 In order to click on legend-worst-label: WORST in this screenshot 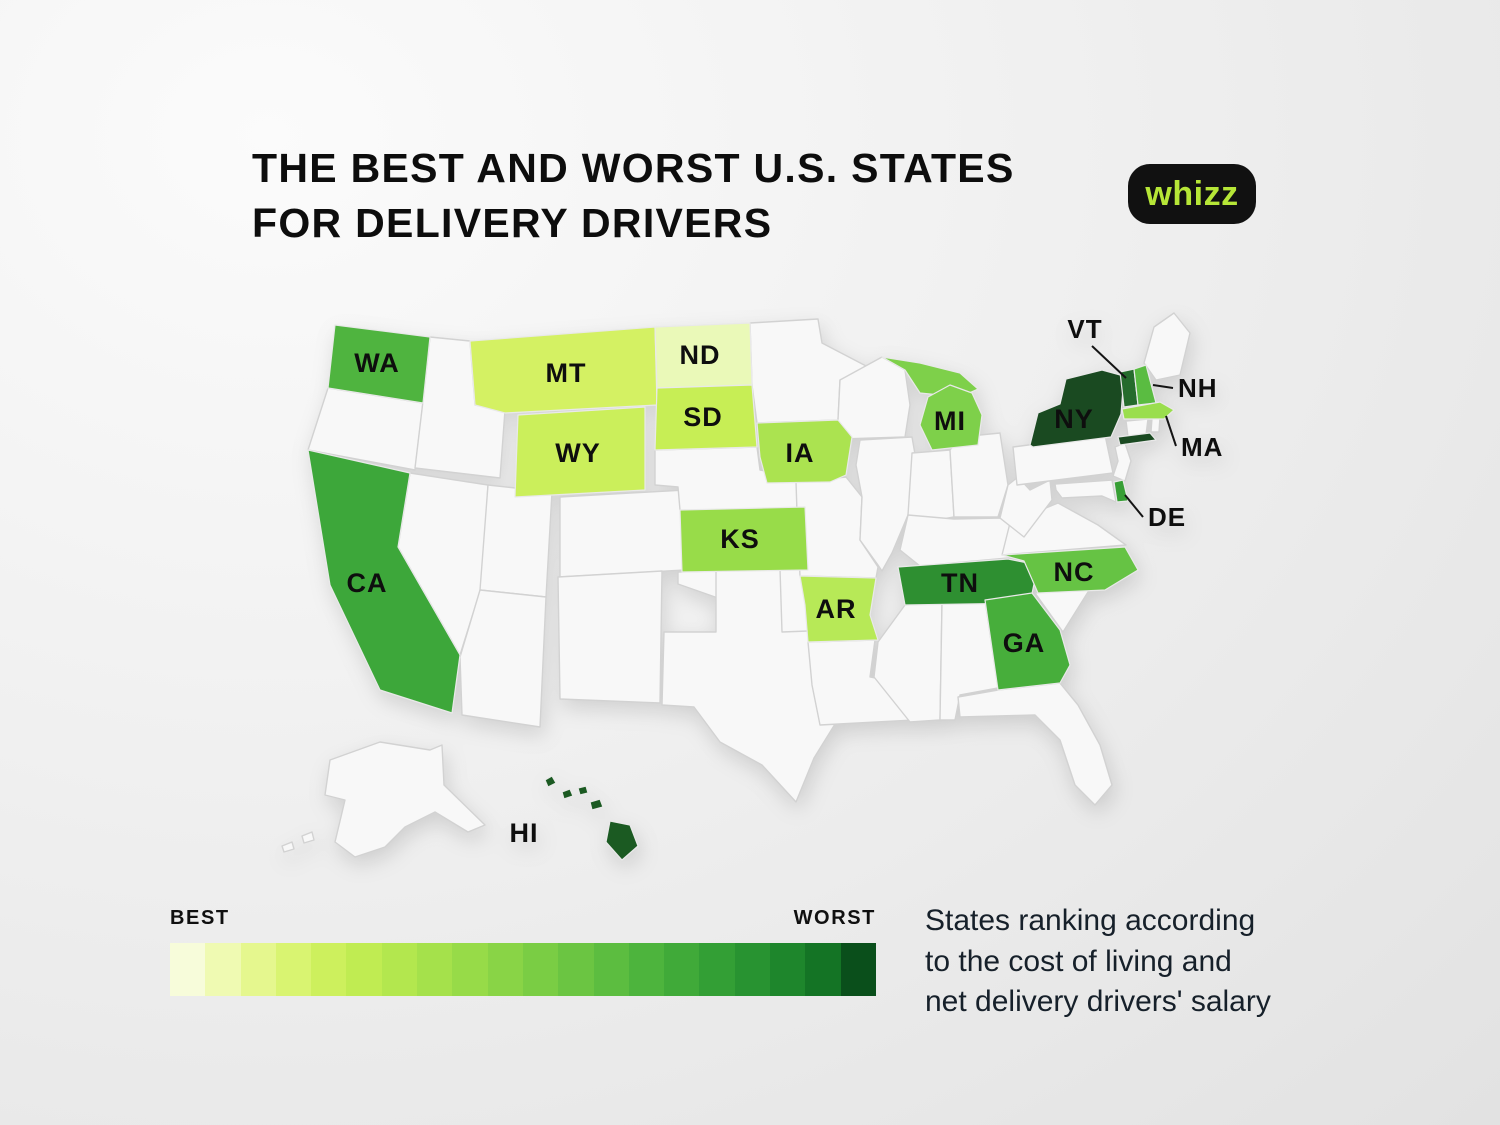, I will do `click(834, 918)`.